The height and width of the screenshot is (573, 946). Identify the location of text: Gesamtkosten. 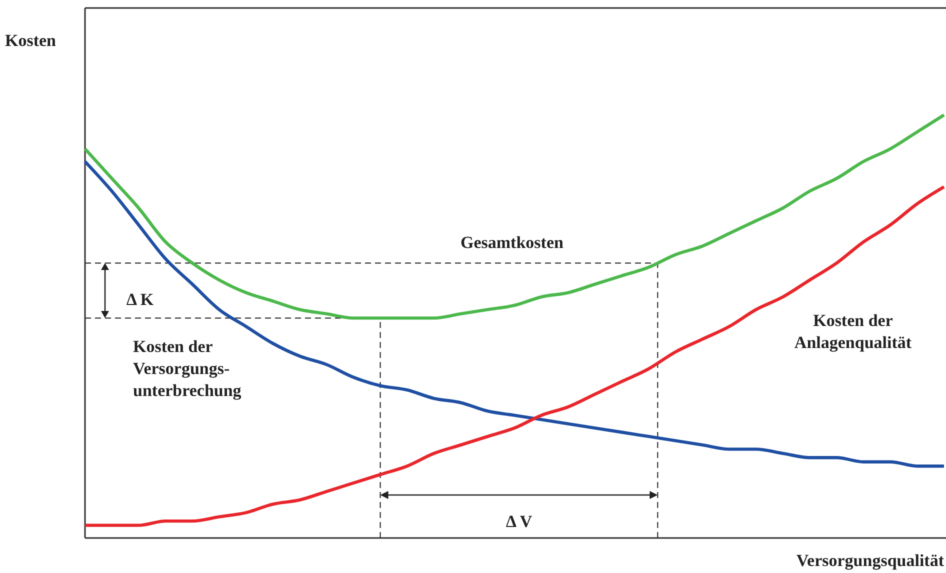
(512, 242).